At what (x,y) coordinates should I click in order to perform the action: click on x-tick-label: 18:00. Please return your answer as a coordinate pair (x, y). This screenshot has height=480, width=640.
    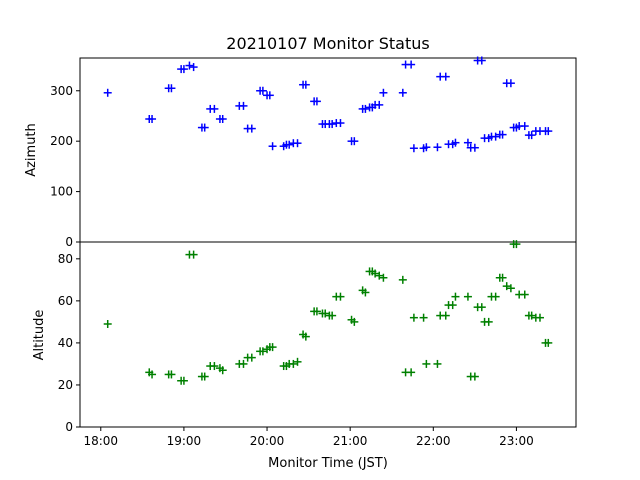
    Looking at the image, I should click on (100, 441).